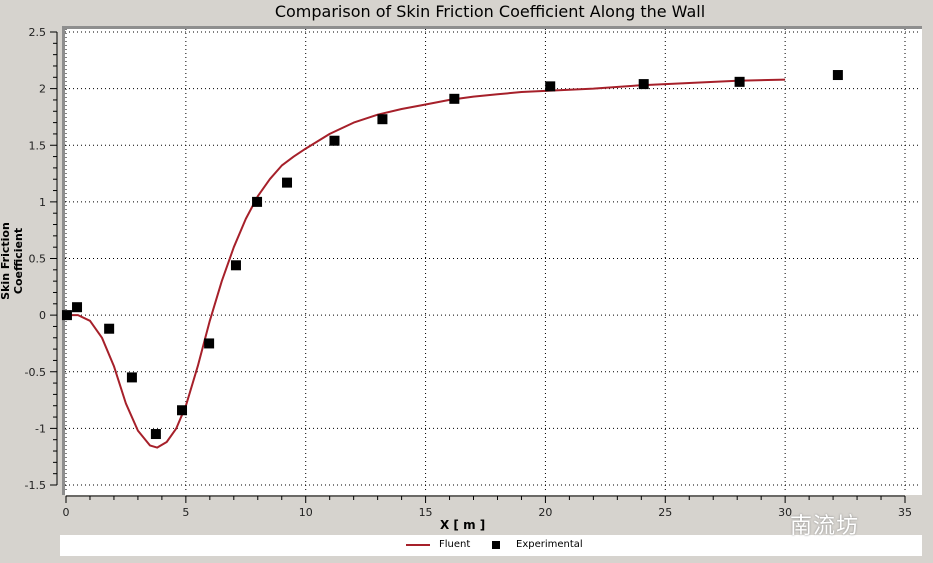 The width and height of the screenshot is (933, 563). Describe the element at coordinates (38, 145) in the screenshot. I see `svg-text: 1.5` at that location.